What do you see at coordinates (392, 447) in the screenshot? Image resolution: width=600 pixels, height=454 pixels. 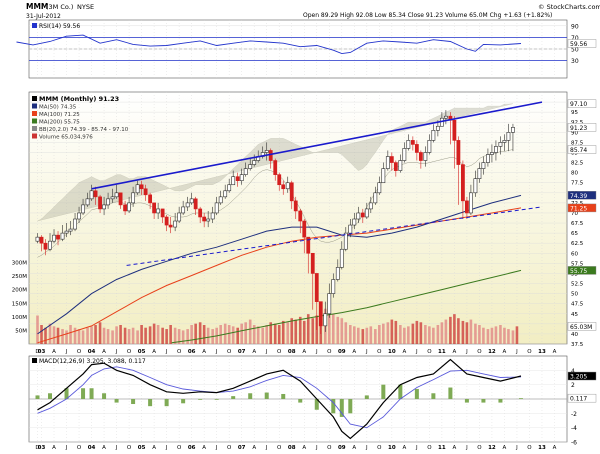 I see `macd-x-tick-label: 10` at bounding box center [392, 447].